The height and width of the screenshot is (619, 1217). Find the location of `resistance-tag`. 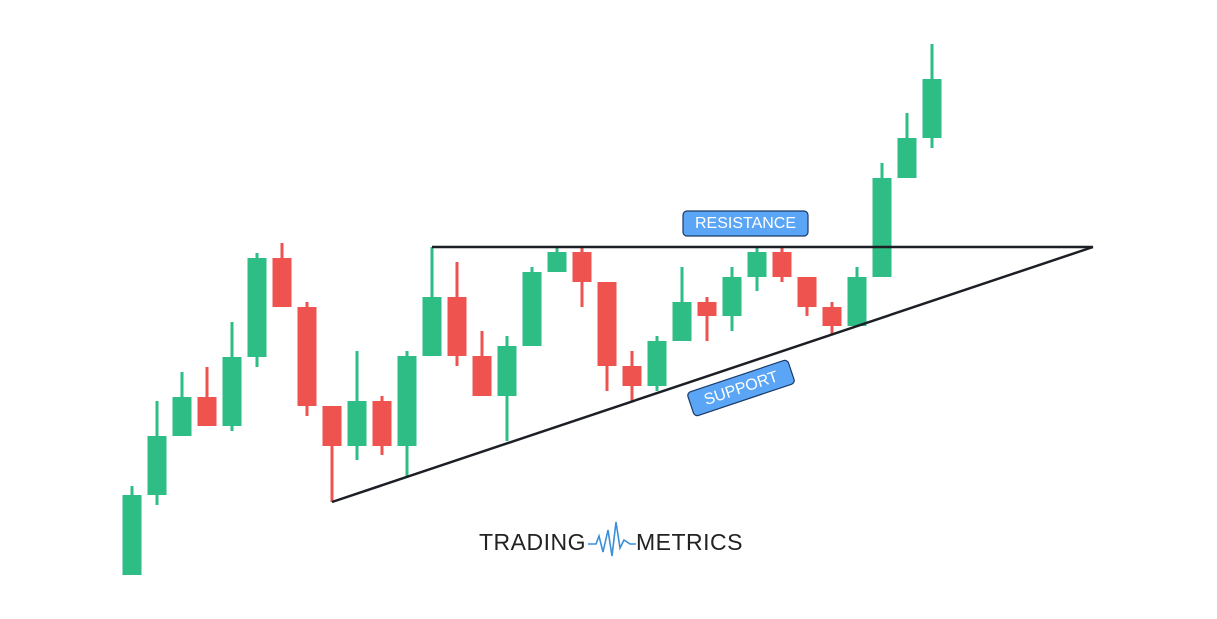

resistance-tag is located at coordinates (745, 223).